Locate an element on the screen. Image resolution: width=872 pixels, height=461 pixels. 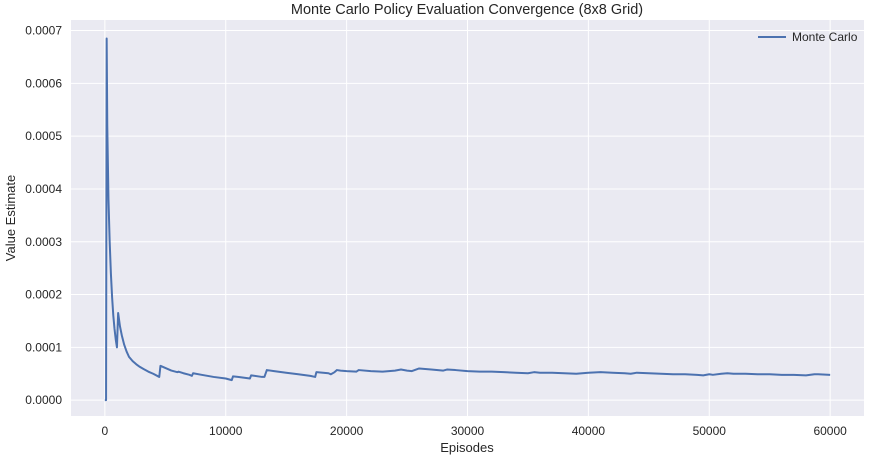
x-tick-label: 0 is located at coordinates (105, 431).